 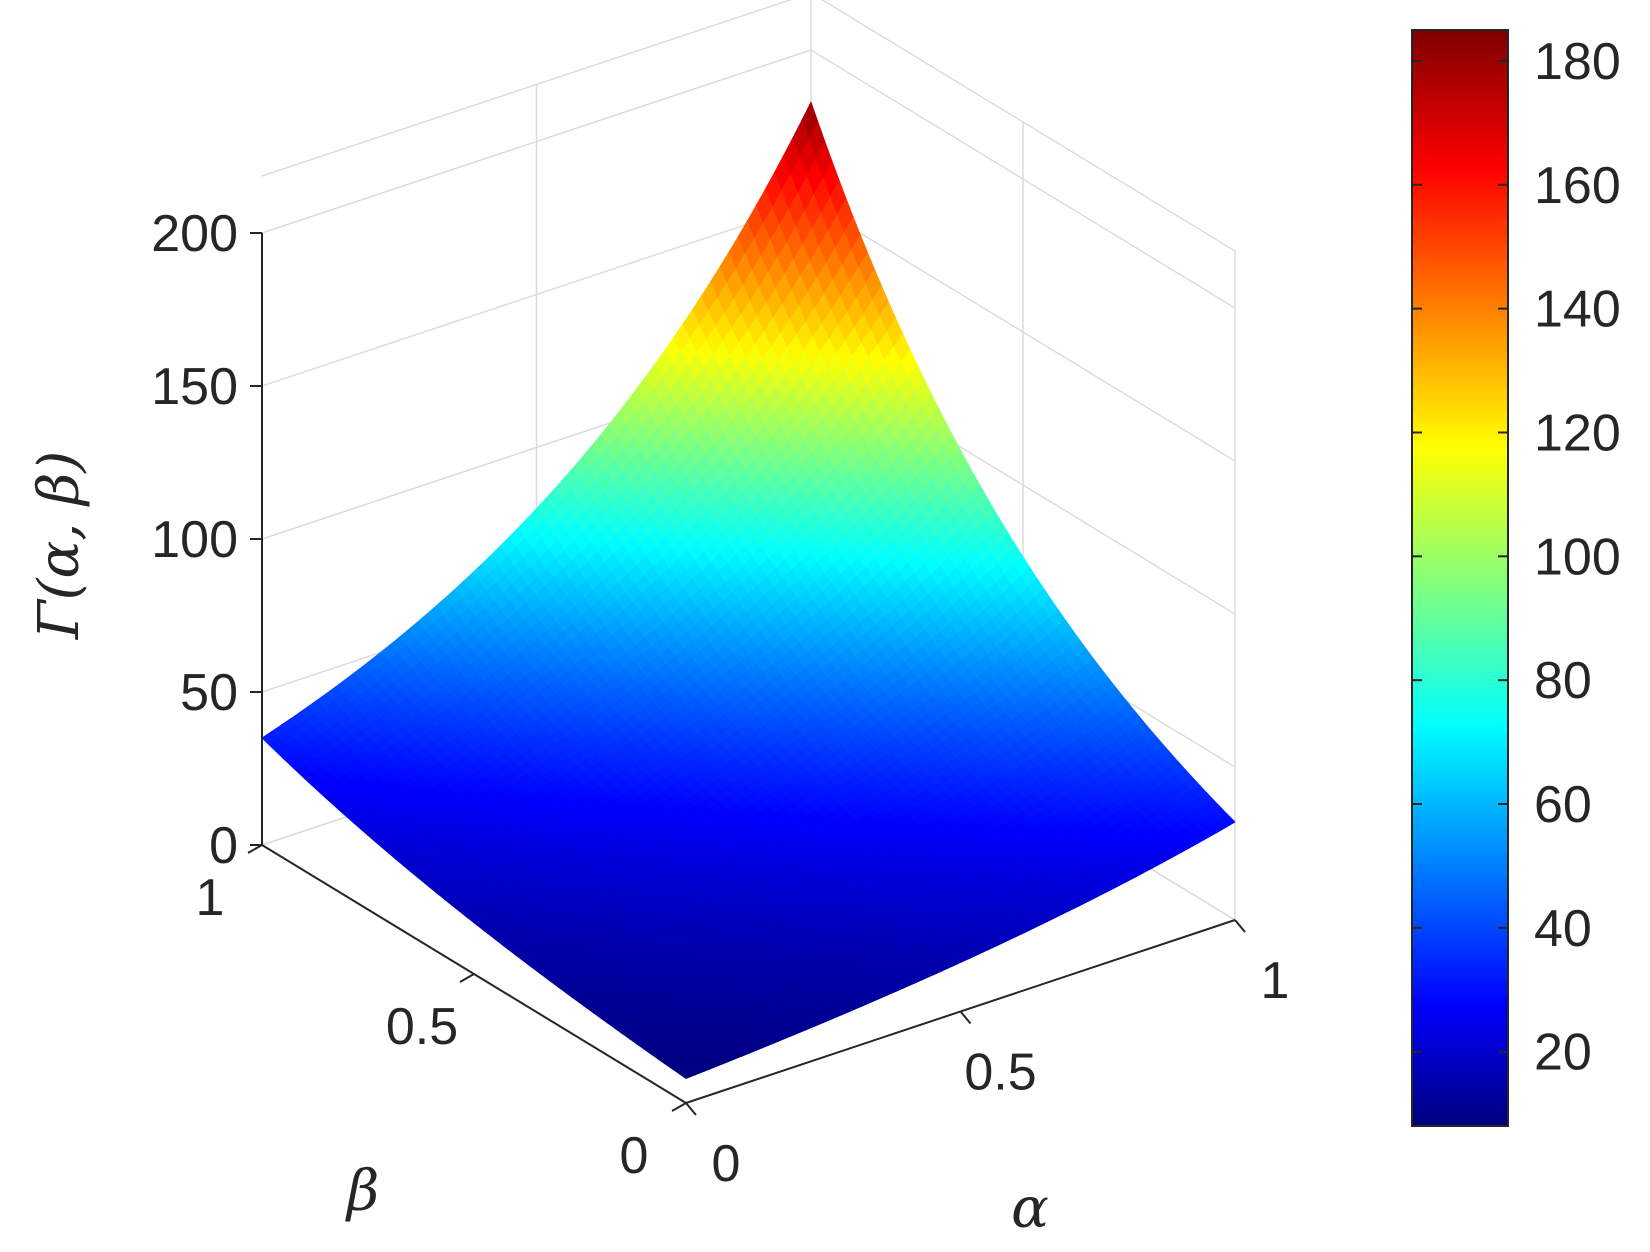 What do you see at coordinates (1516, 557) in the screenshot?
I see `colorbar-ticks: 20 40 60 80 100 120 140 160 180` at bounding box center [1516, 557].